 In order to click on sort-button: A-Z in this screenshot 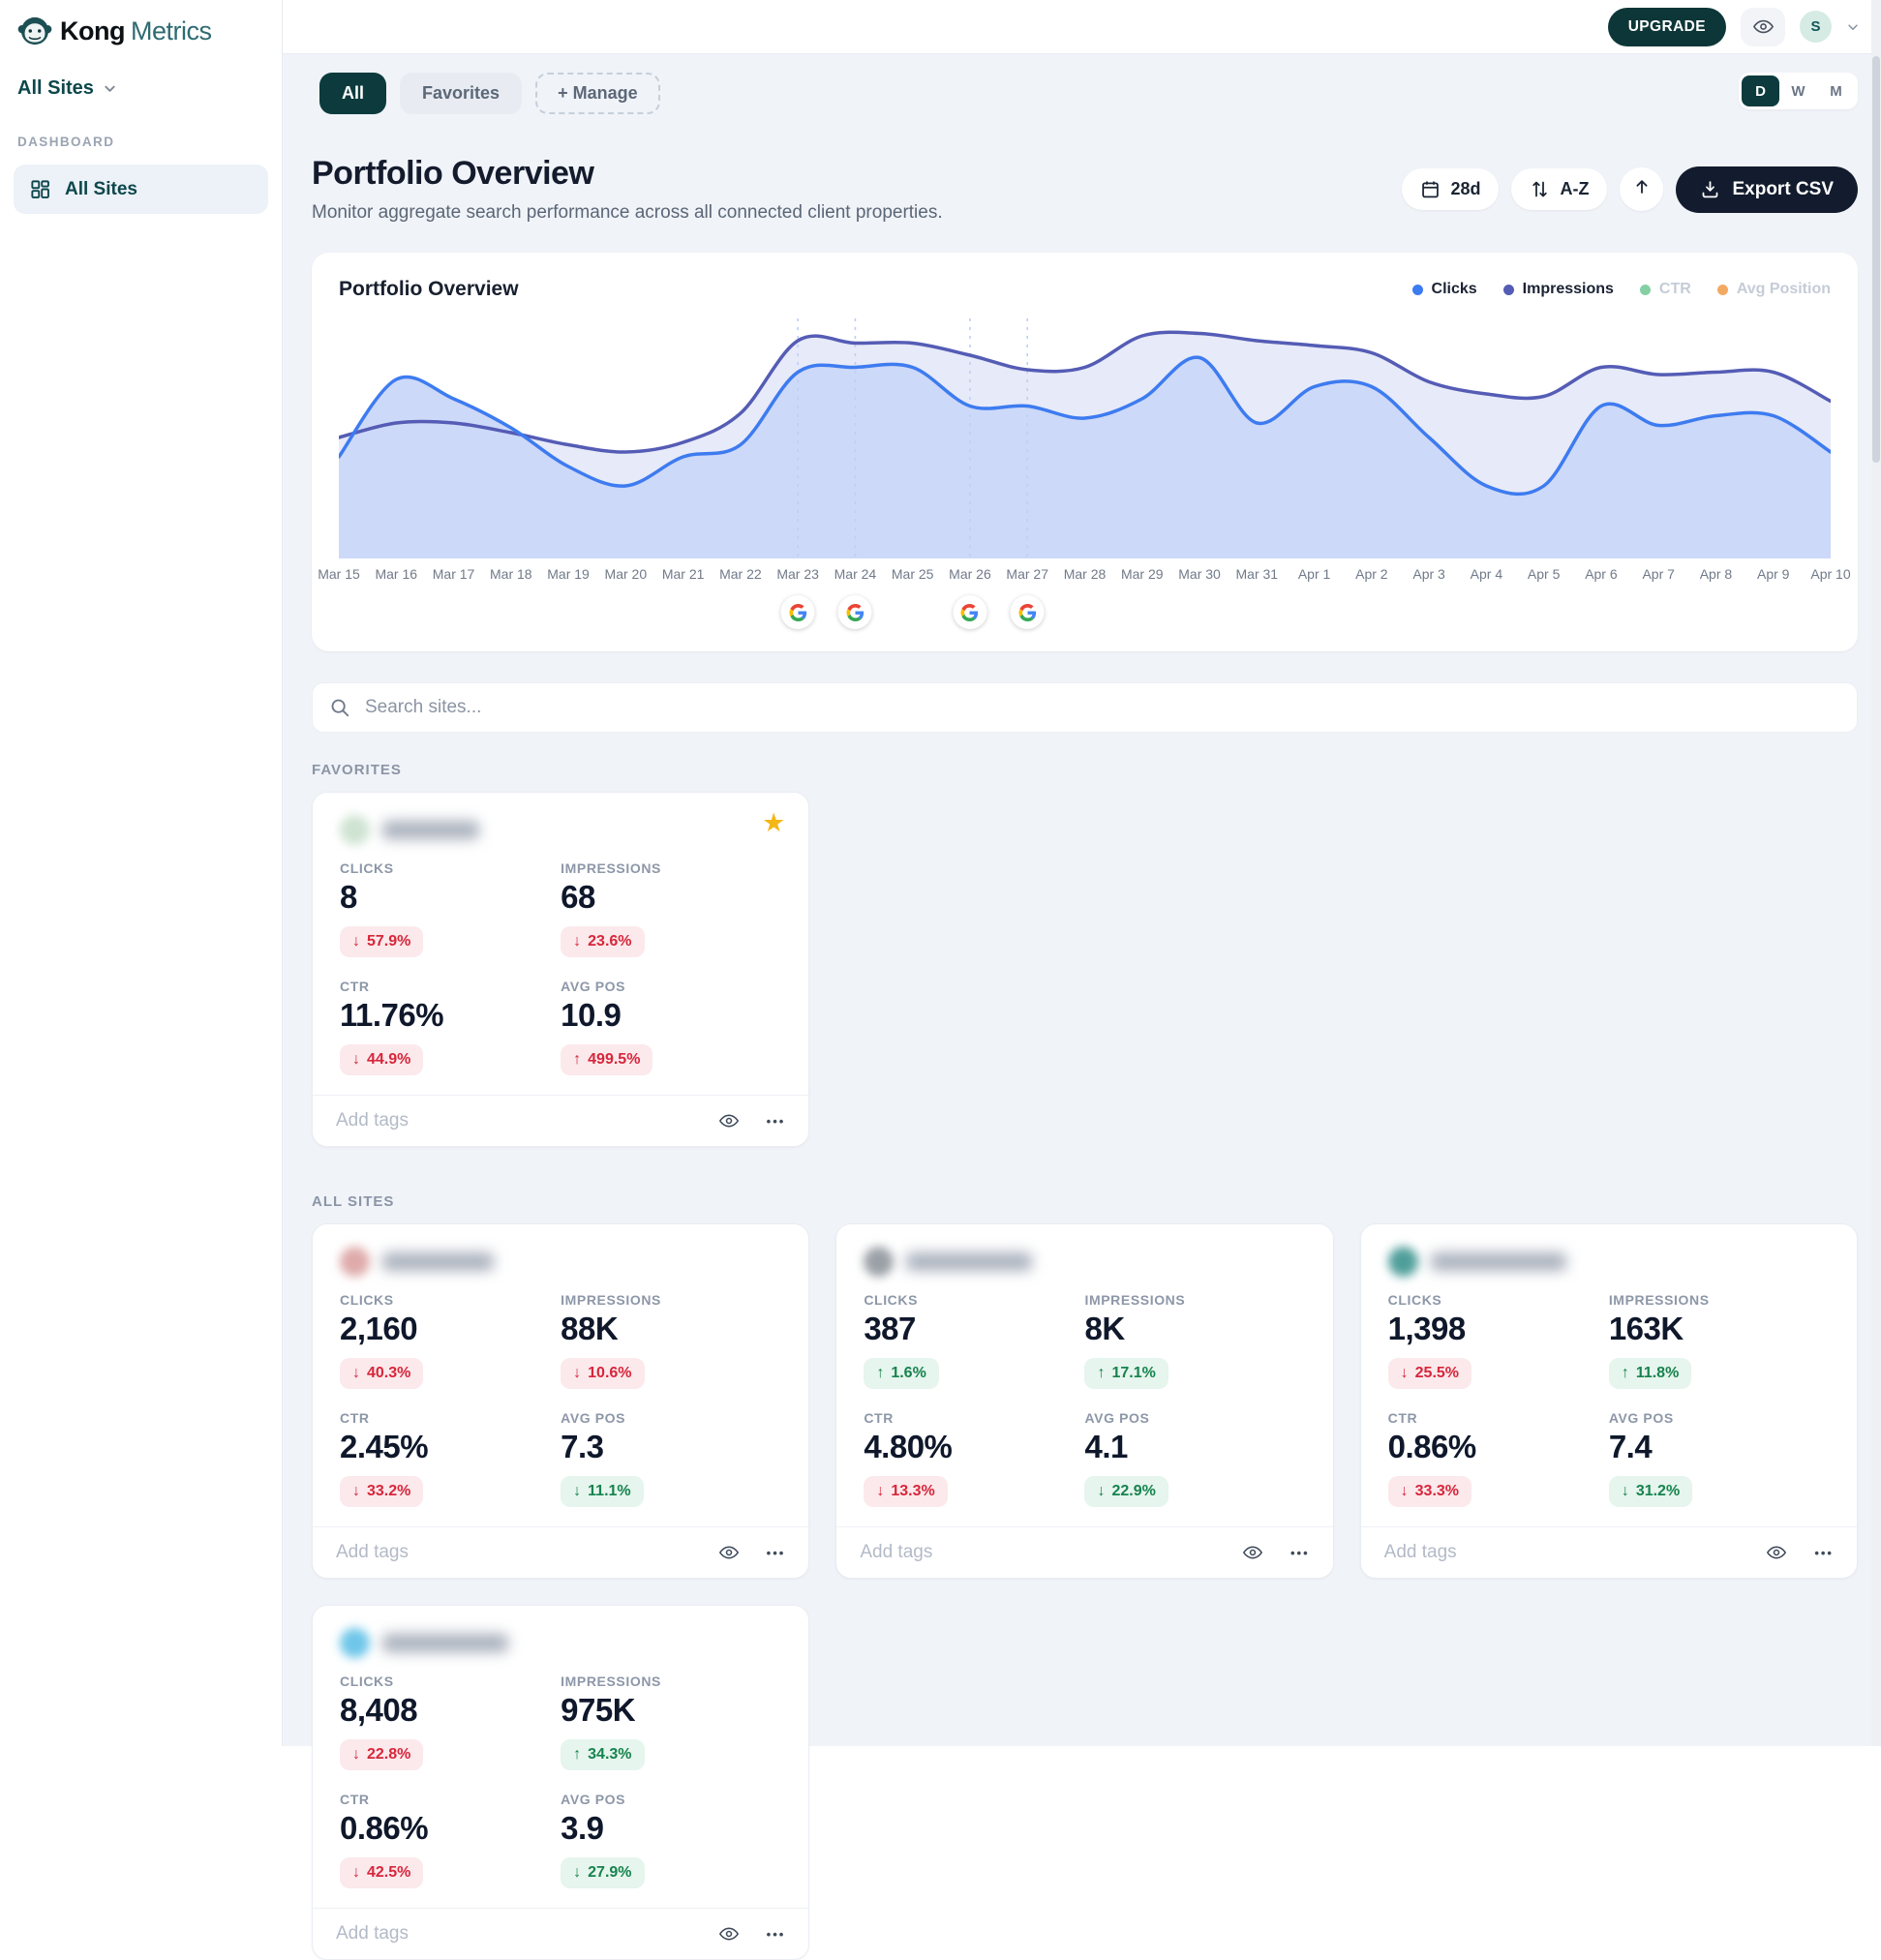, I will do `click(1559, 189)`.